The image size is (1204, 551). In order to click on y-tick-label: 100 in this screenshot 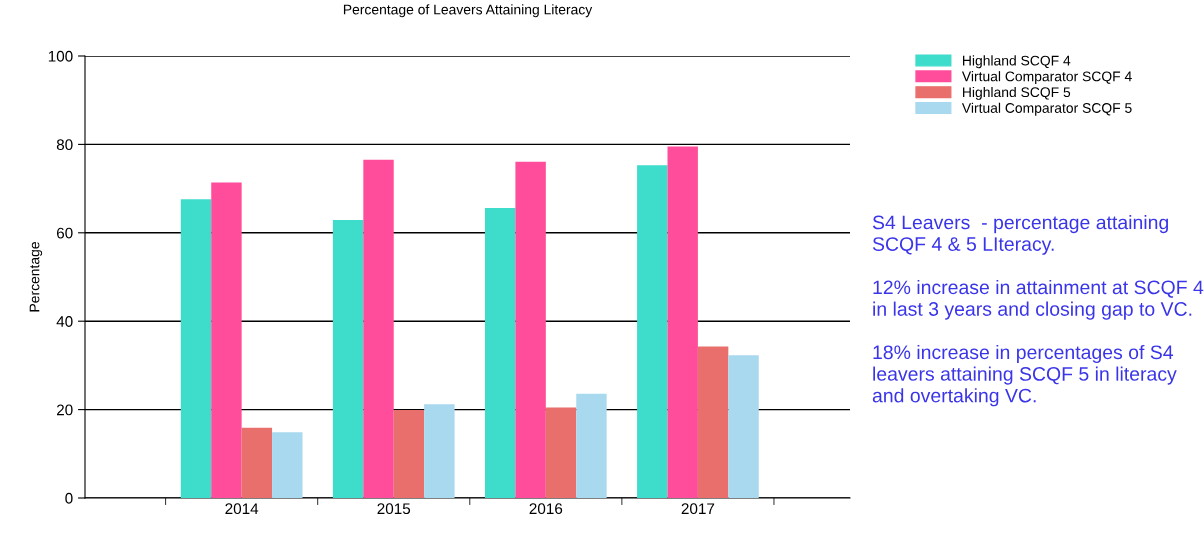, I will do `click(60, 56)`.